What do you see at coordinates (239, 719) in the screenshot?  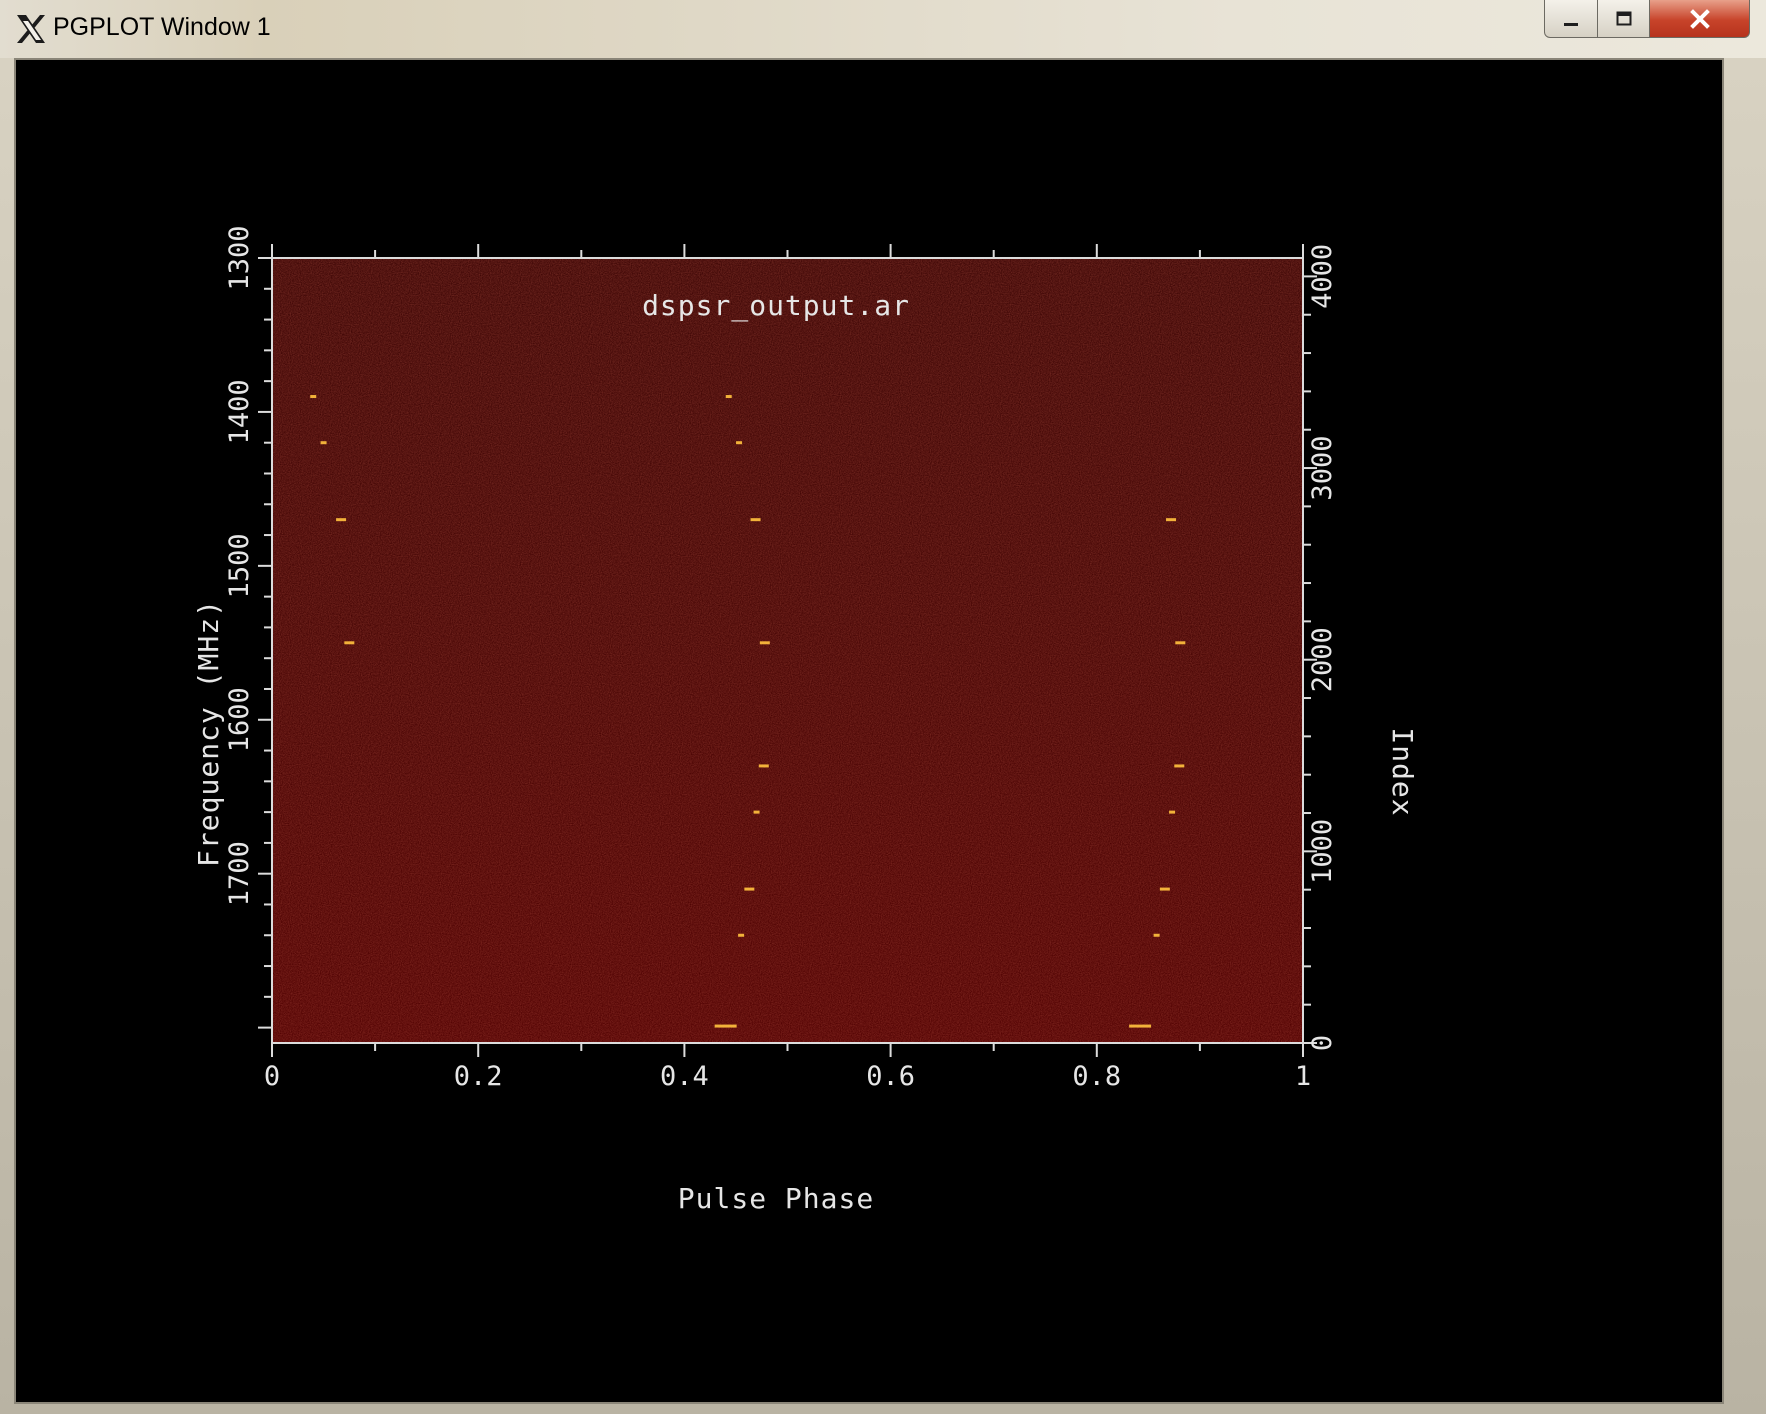 I see `y-tick-label: 1600` at bounding box center [239, 719].